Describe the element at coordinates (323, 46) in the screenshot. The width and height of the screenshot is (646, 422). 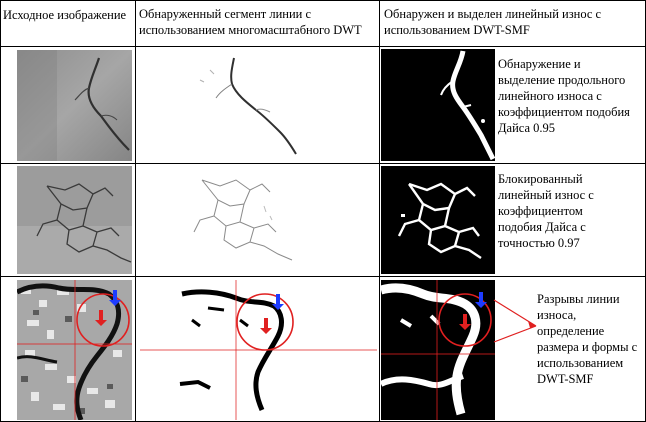
I see `table-header-divider` at that location.